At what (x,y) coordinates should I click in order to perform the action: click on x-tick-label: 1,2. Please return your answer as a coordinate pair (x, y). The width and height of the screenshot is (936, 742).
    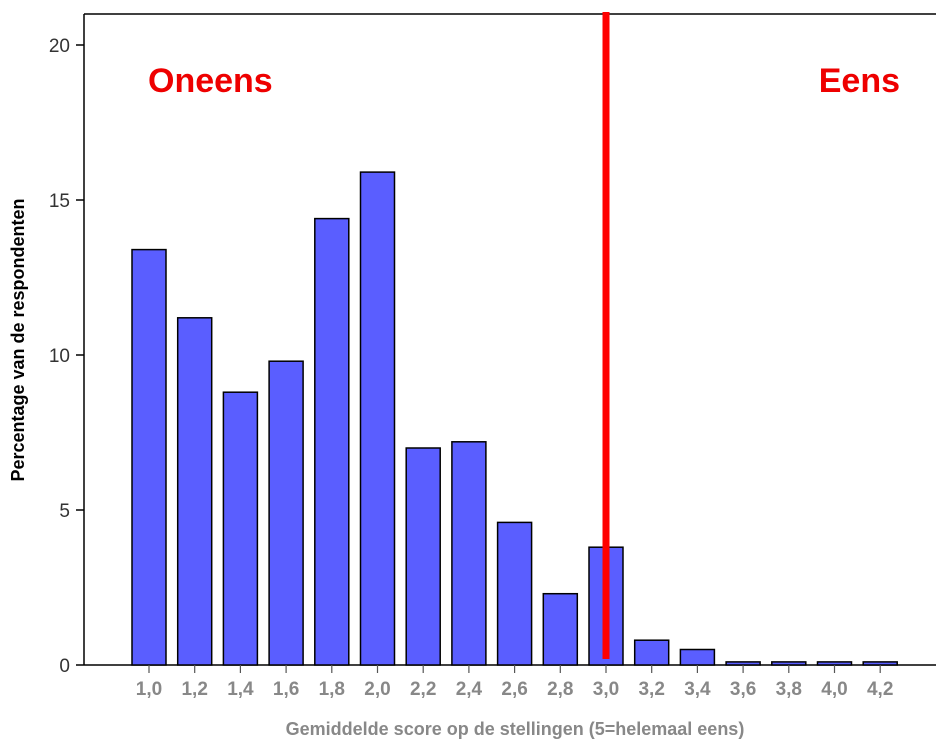
    Looking at the image, I should click on (194, 689).